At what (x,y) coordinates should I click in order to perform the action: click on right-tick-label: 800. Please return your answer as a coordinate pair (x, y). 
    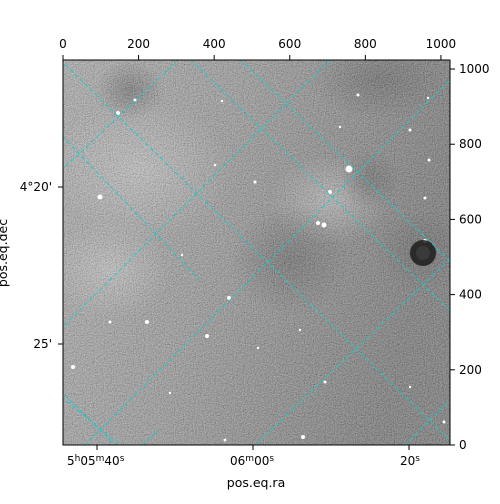
    Looking at the image, I should click on (470, 144).